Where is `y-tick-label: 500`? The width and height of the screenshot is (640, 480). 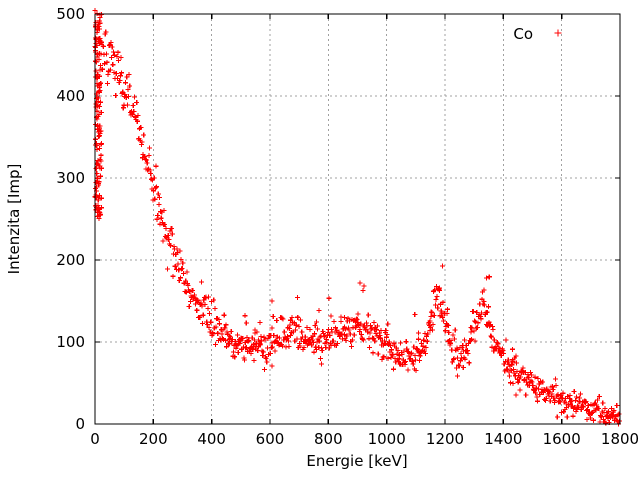 y-tick-label: 500 is located at coordinates (70, 14).